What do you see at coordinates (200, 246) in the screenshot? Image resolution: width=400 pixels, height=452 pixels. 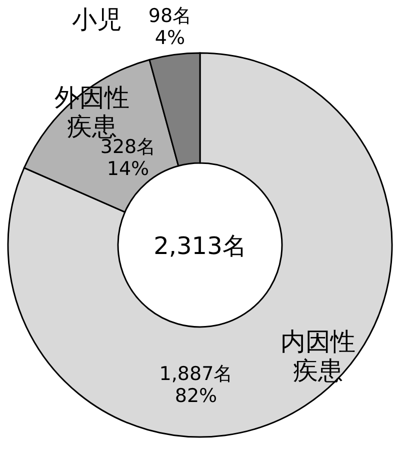 I see `annotation: 2,313名` at bounding box center [200, 246].